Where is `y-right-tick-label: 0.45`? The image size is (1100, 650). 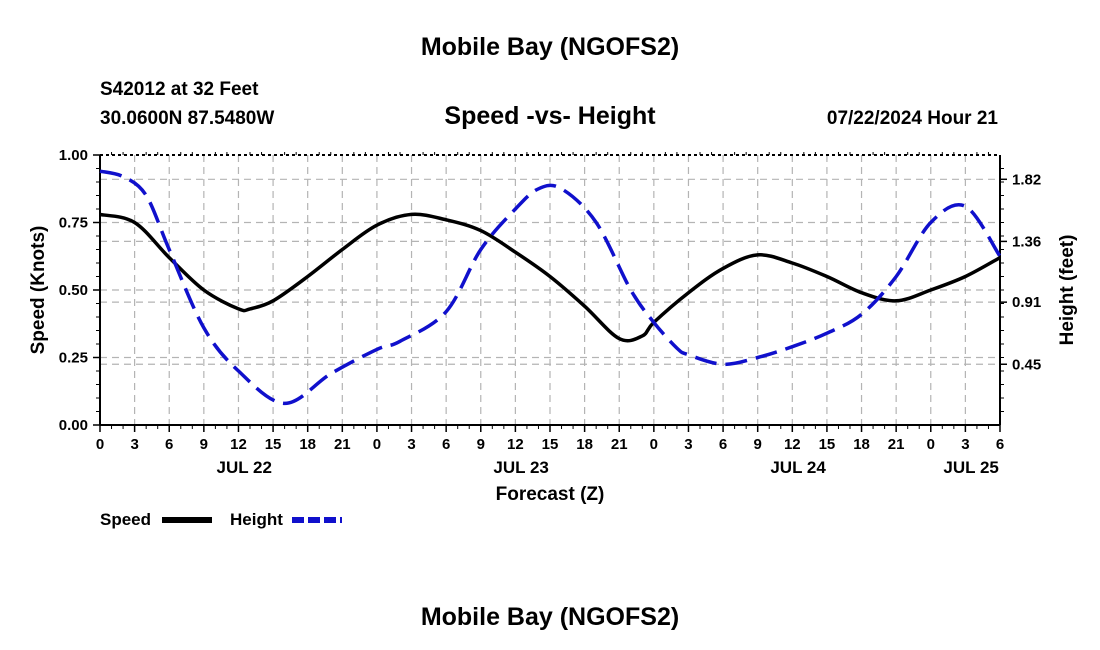 y-right-tick-label: 0.45 is located at coordinates (1026, 364).